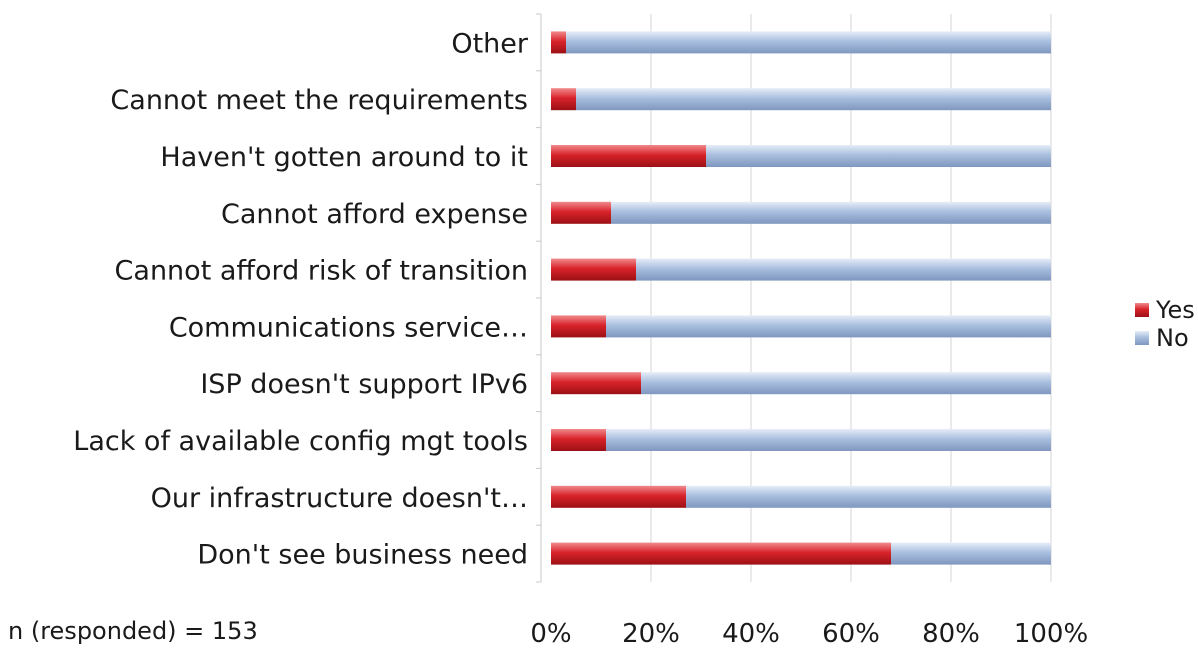 This screenshot has height=652, width=1198. I want to click on x-tick-label: 0%, so click(550, 634).